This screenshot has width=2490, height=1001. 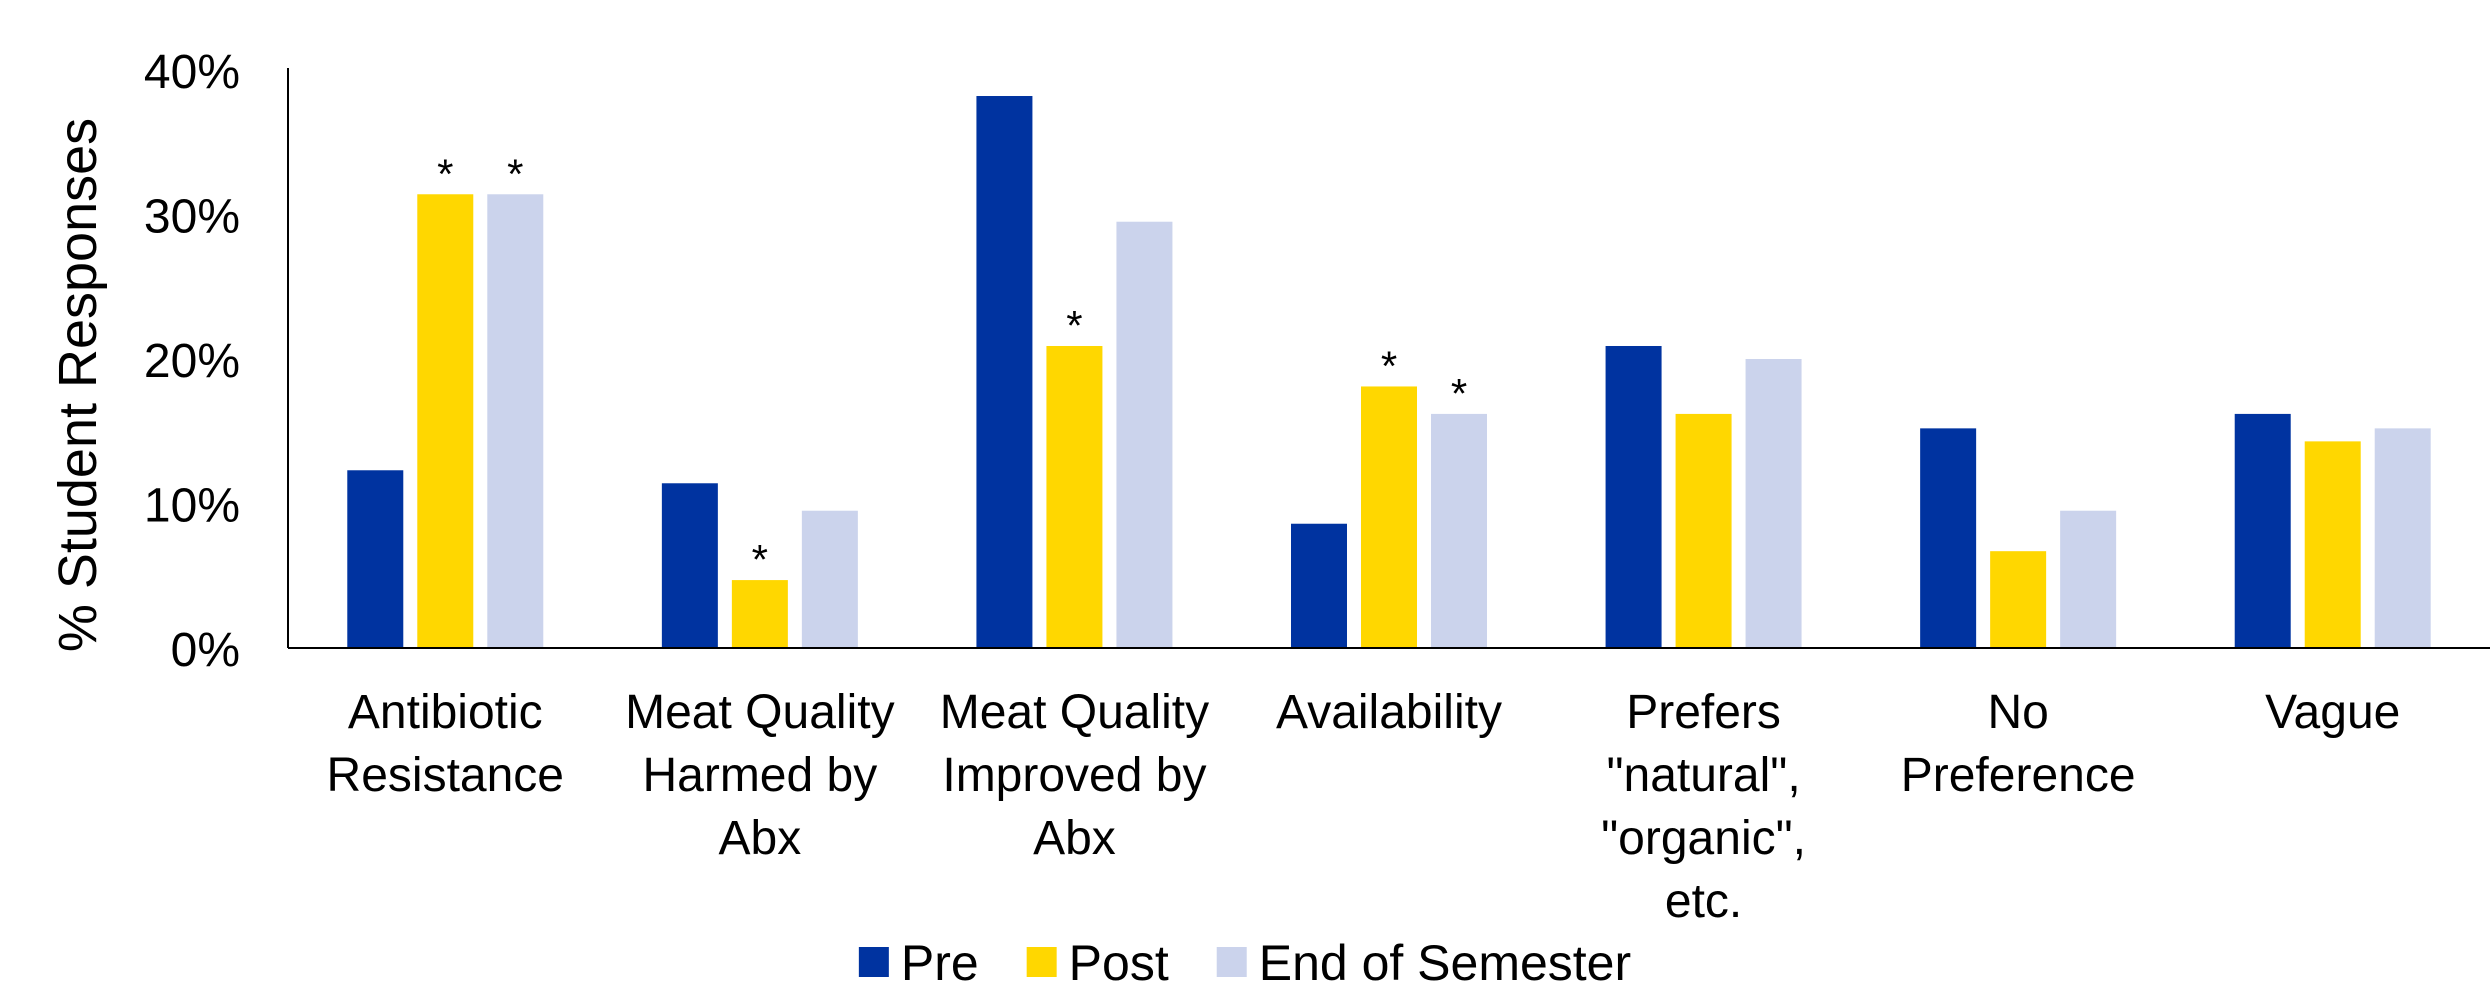 I want to click on x-tick-label: No, so click(x=2017, y=712).